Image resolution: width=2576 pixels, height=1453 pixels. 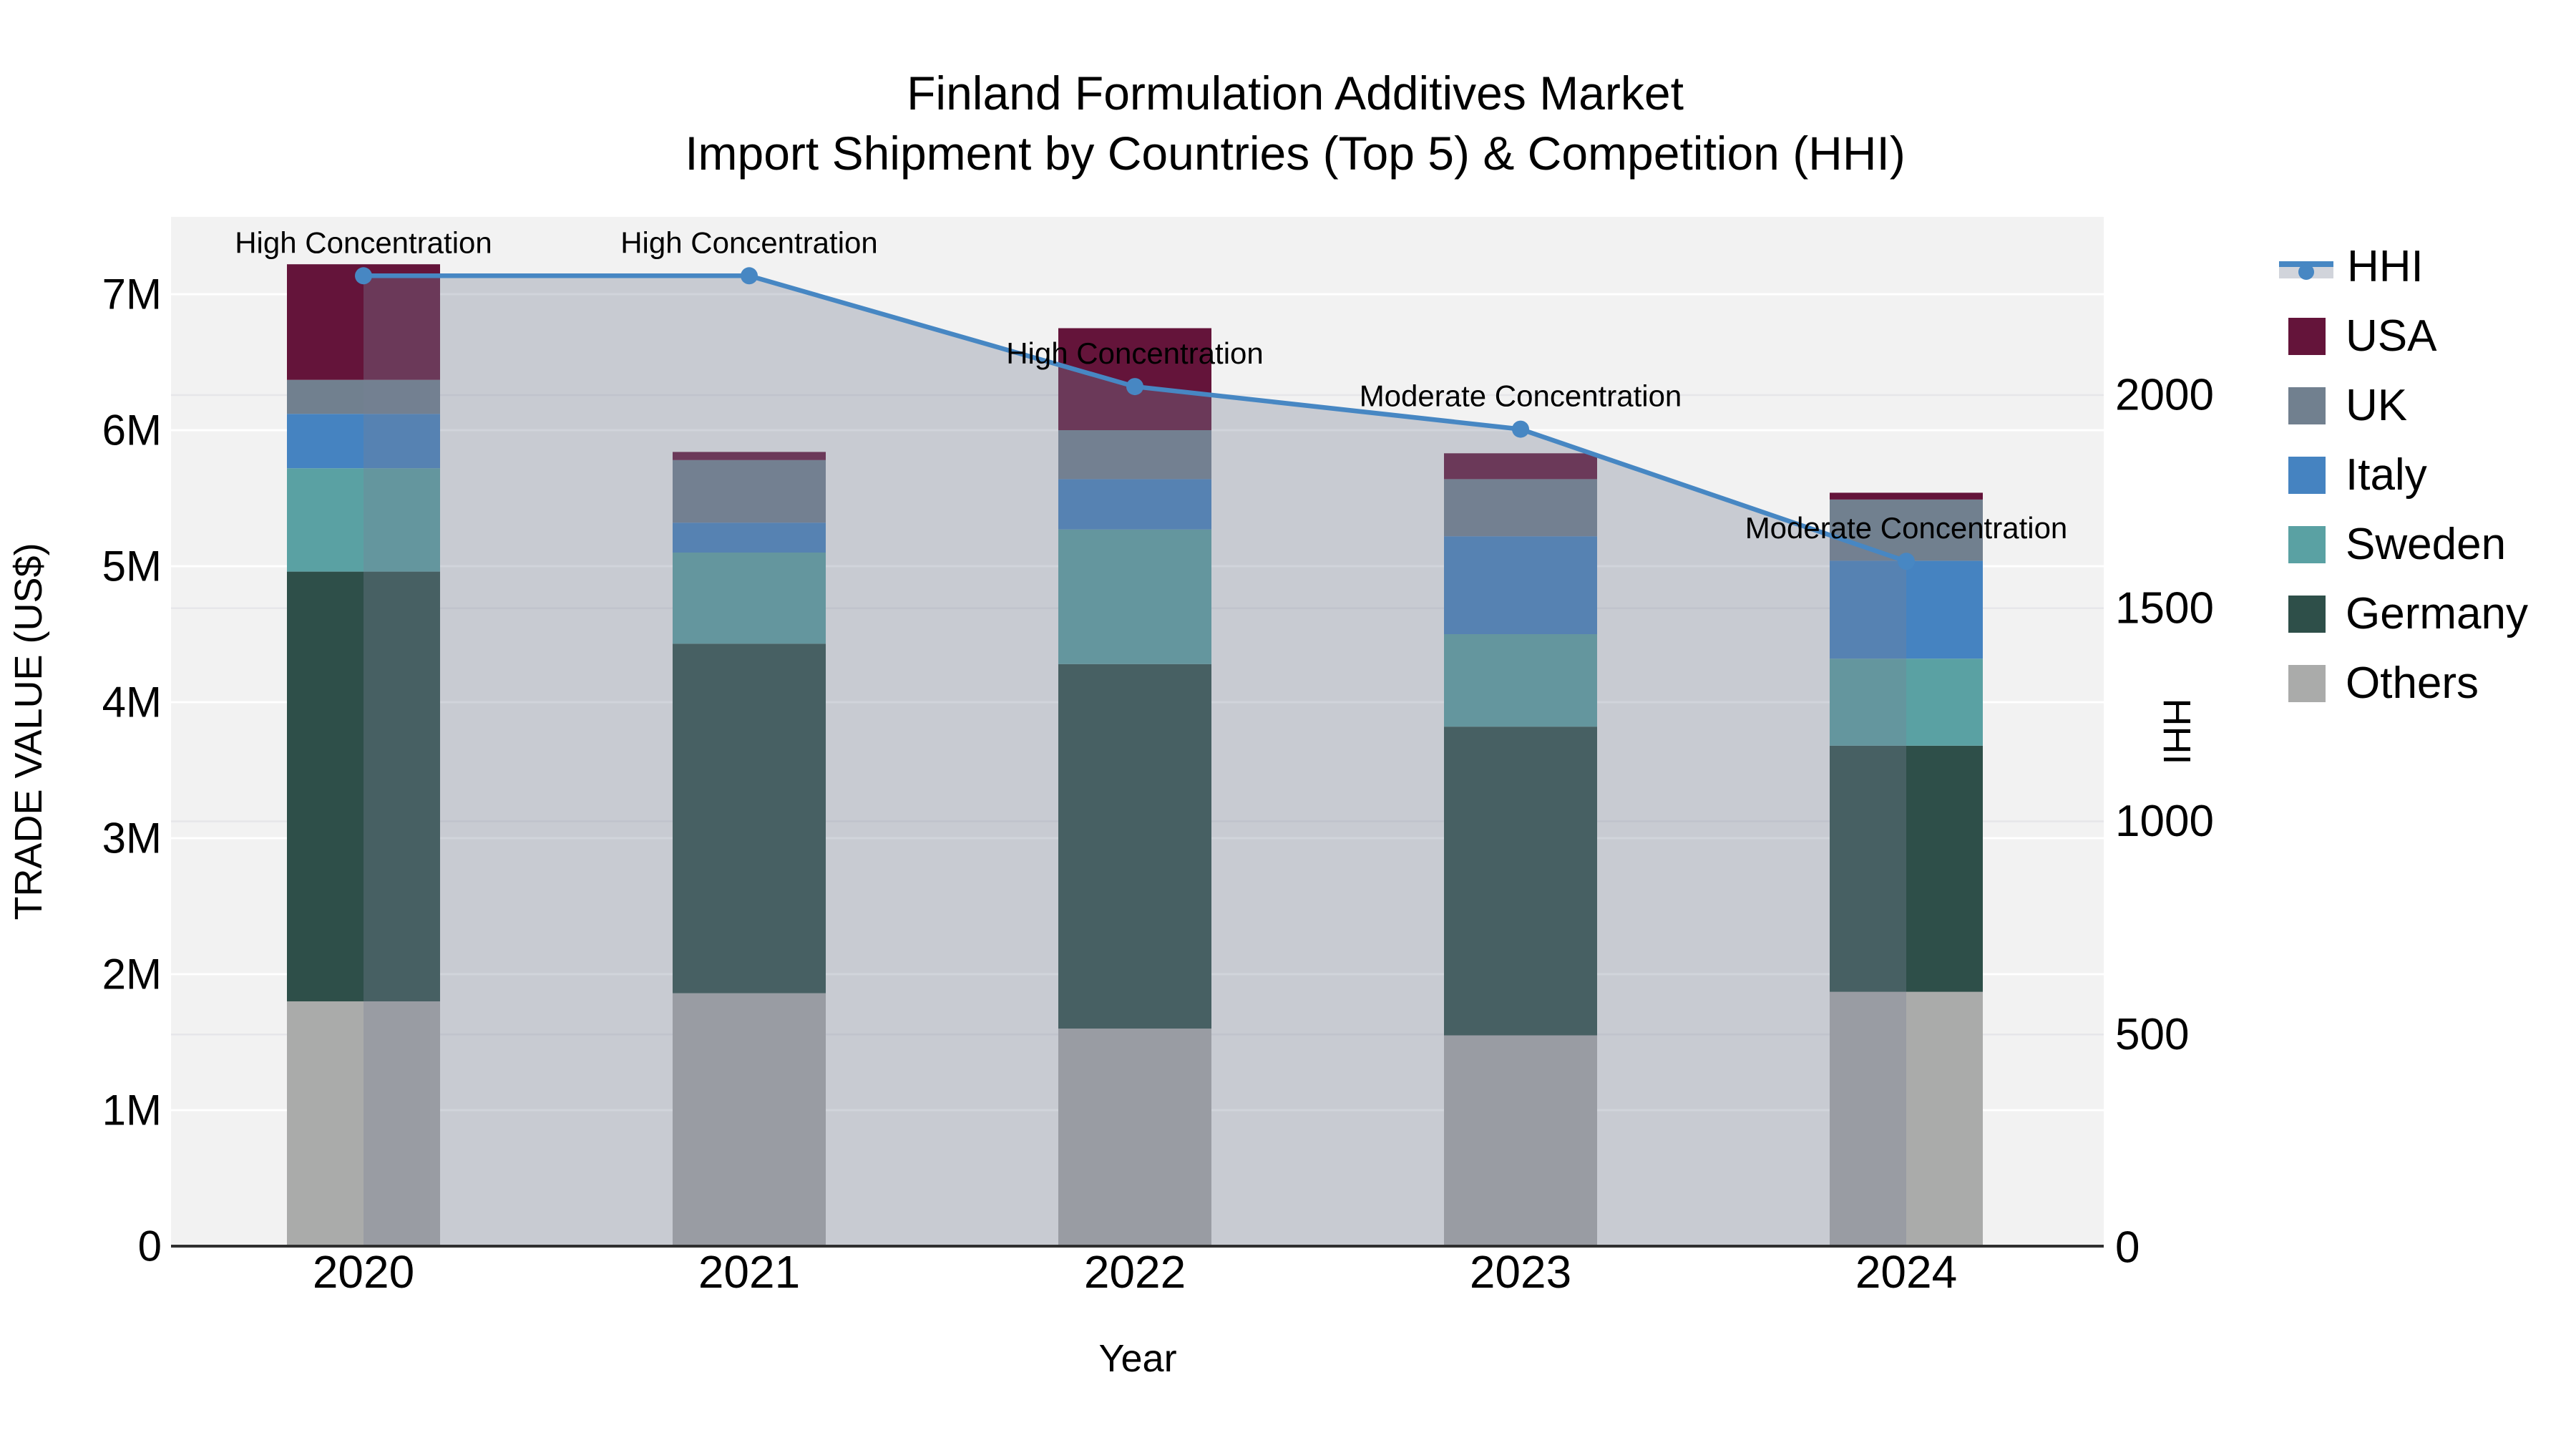 What do you see at coordinates (2385, 266) in the screenshot?
I see `legend-label-hhi: HHI` at bounding box center [2385, 266].